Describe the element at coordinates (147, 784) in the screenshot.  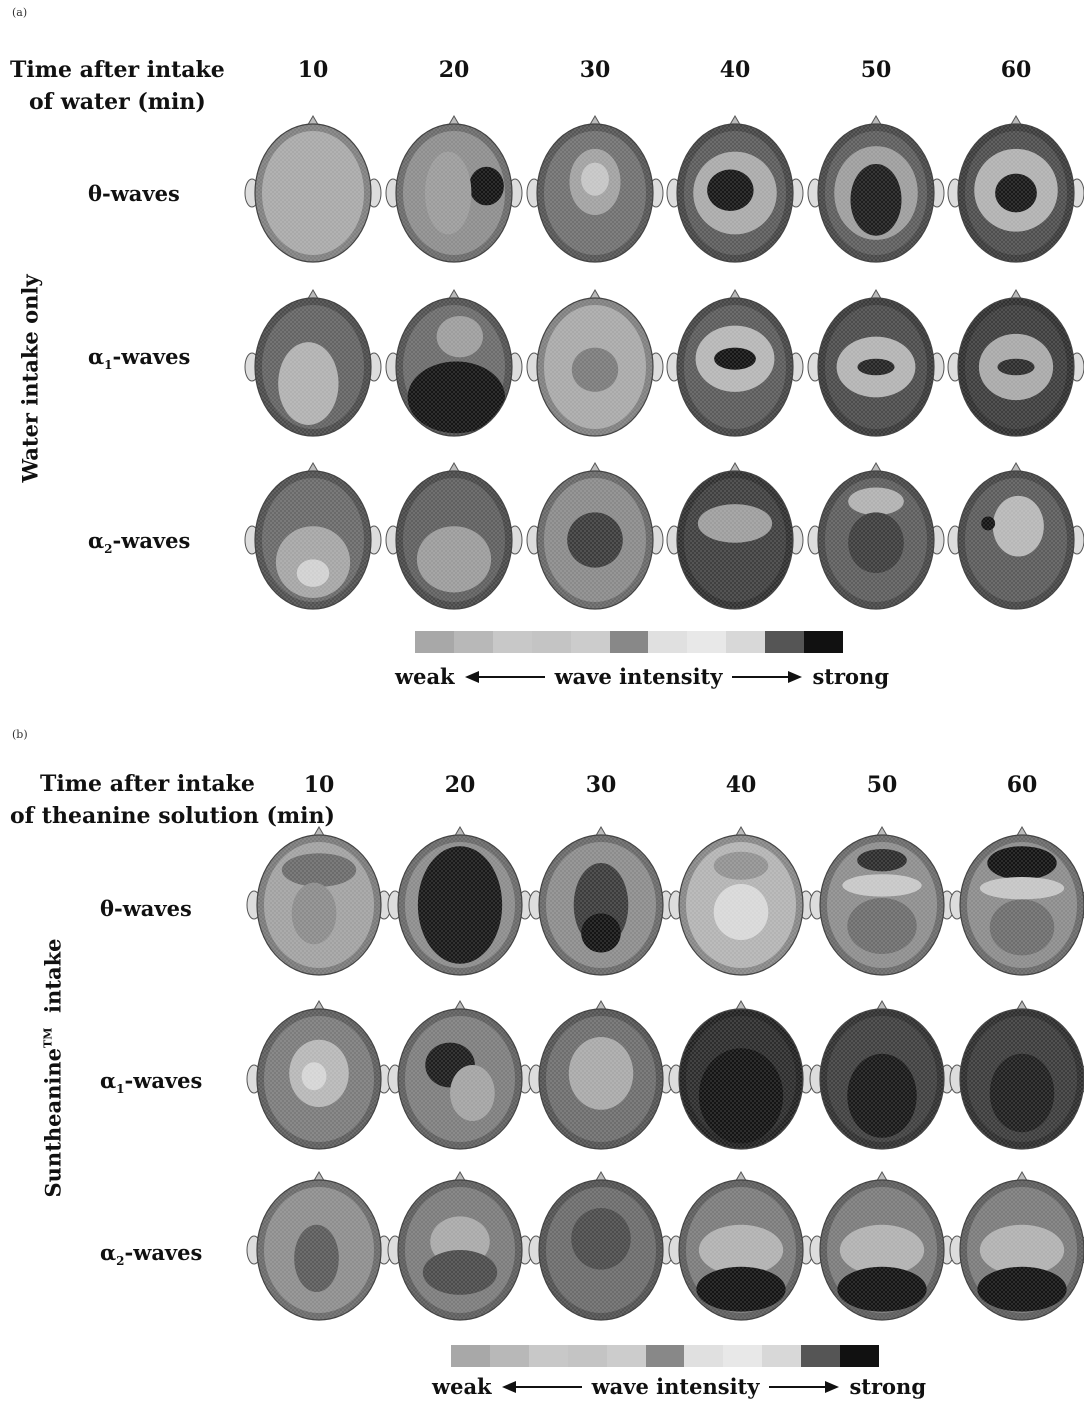
I see `panel-b-time-label-line1: Time after intake` at that location.